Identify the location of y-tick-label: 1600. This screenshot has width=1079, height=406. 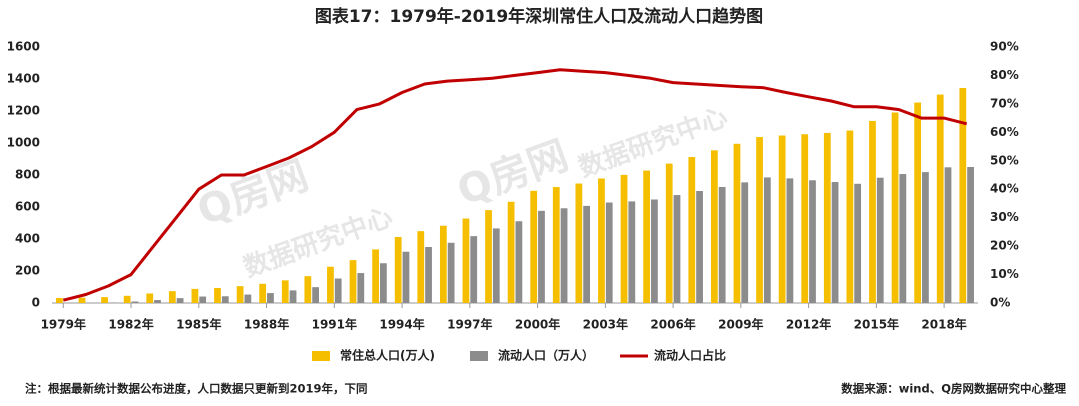
(23, 47).